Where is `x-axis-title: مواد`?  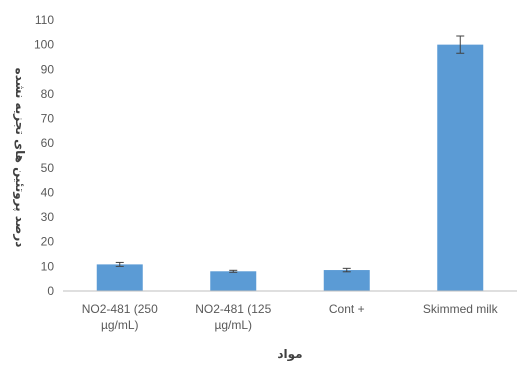 x-axis-title: مواد is located at coordinates (289, 354).